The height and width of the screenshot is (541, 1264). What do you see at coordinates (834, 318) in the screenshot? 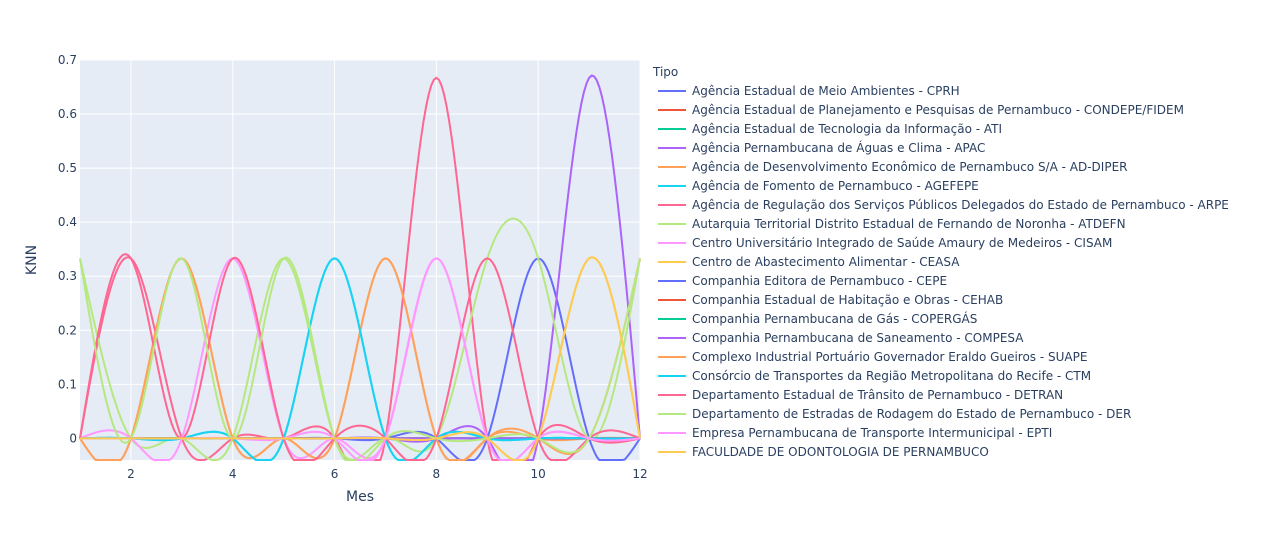
I see `legend-label: Companhia Pernambucana de Gás - COPERGÁS` at bounding box center [834, 318].